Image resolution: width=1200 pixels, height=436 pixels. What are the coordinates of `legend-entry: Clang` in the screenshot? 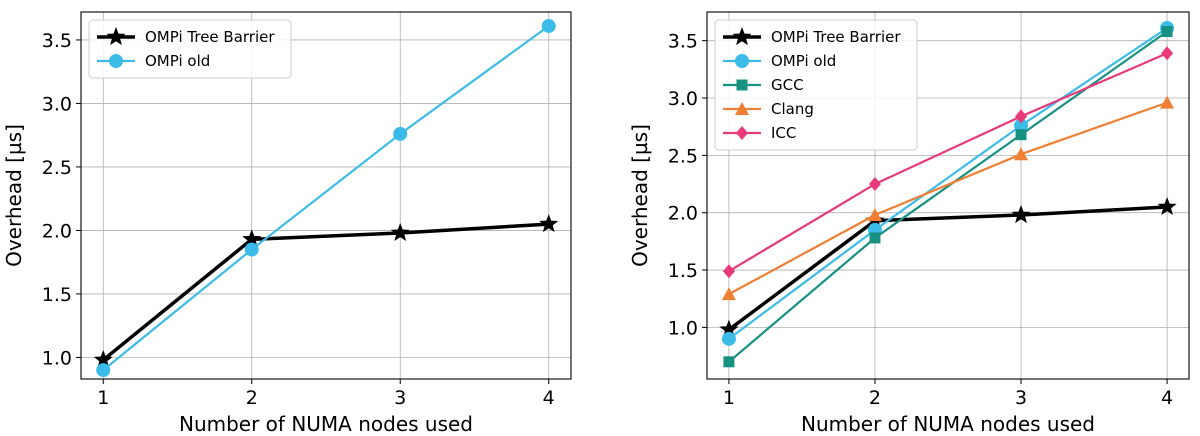 It's located at (768, 109).